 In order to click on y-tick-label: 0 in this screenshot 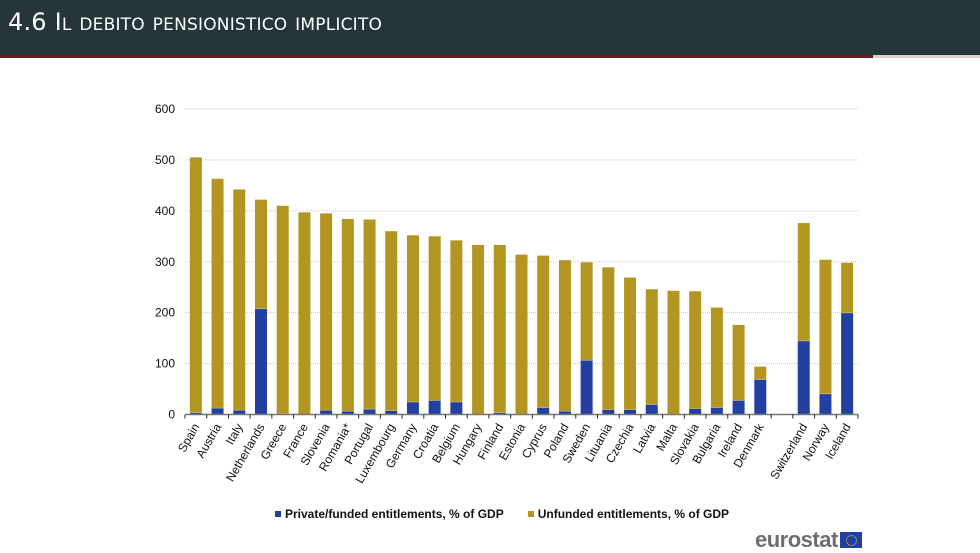, I will do `click(171, 415)`.